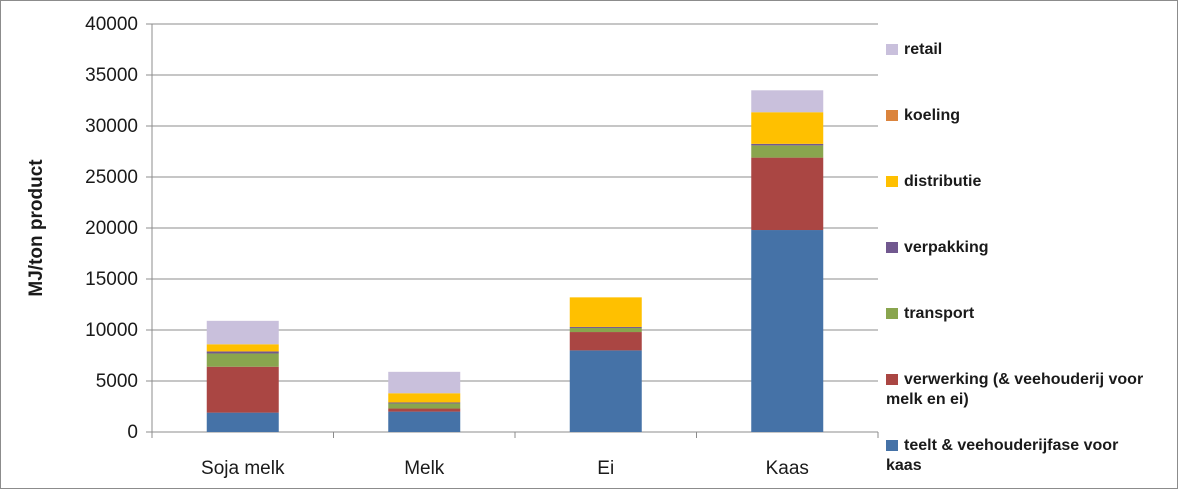 The width and height of the screenshot is (1178, 489). I want to click on y-tick-label: 10000, so click(111, 330).